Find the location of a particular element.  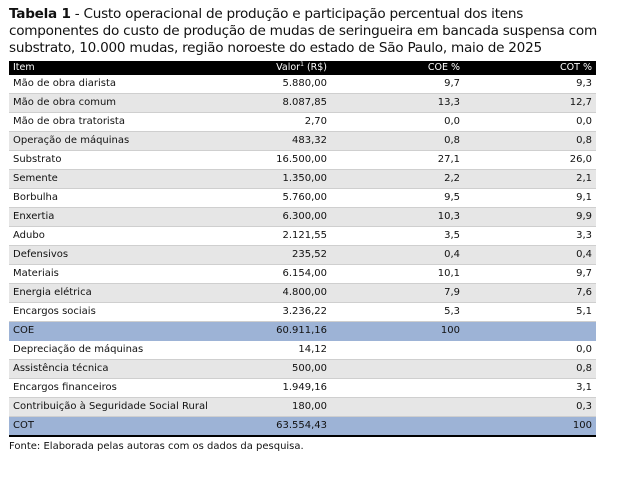

cell-cot: 9,7 is located at coordinates (530, 274).